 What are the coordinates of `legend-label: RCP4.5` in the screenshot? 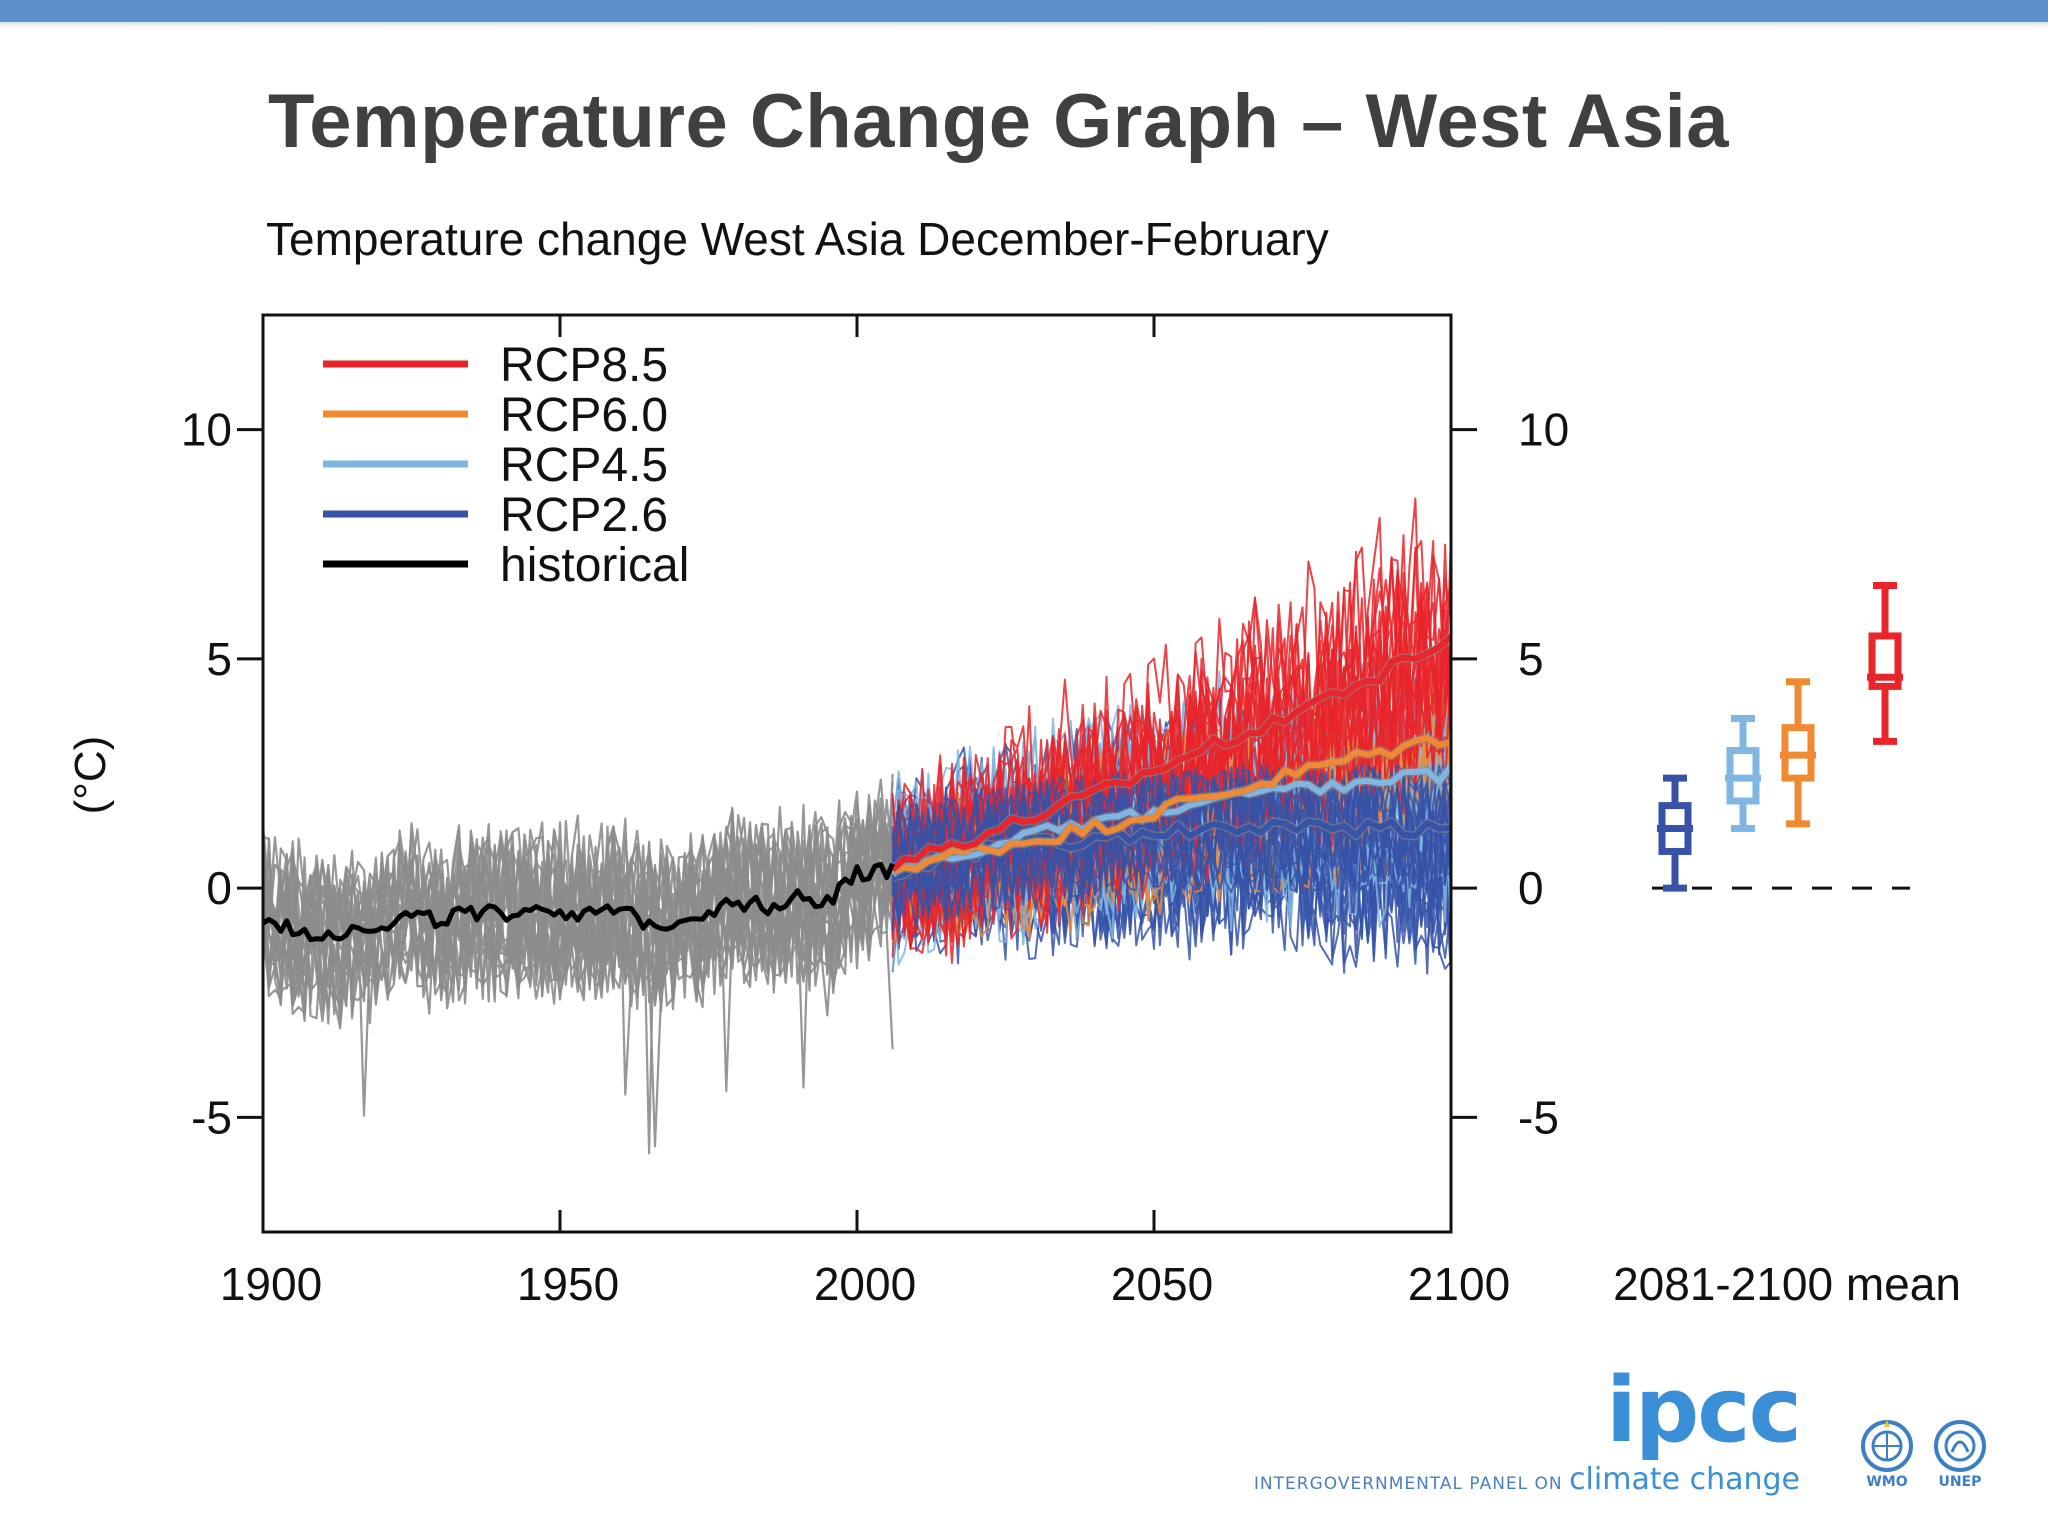 It's located at (584, 465).